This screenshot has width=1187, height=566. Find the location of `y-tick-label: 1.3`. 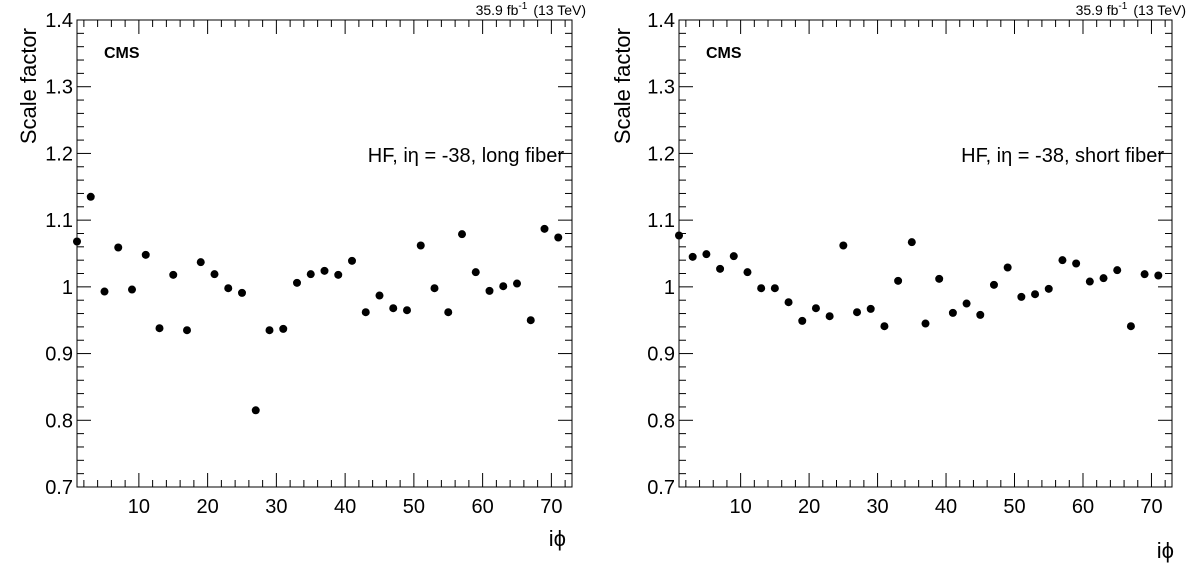

y-tick-label: 1.3 is located at coordinates (59, 88).